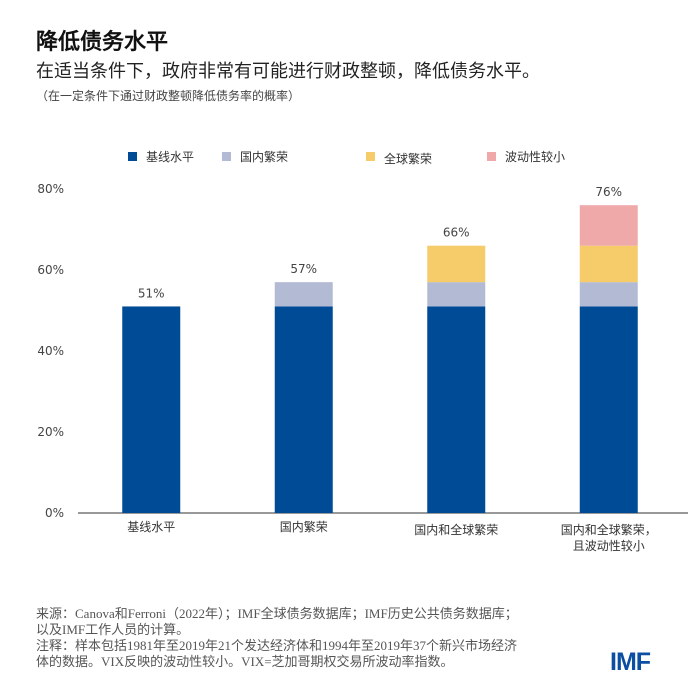  What do you see at coordinates (245, 661) in the screenshot?
I see `note-line-2: 体的数据。VIX反映的波动性较小。VIX=芝加哥期权交易所波动率指数。` at bounding box center [245, 661].